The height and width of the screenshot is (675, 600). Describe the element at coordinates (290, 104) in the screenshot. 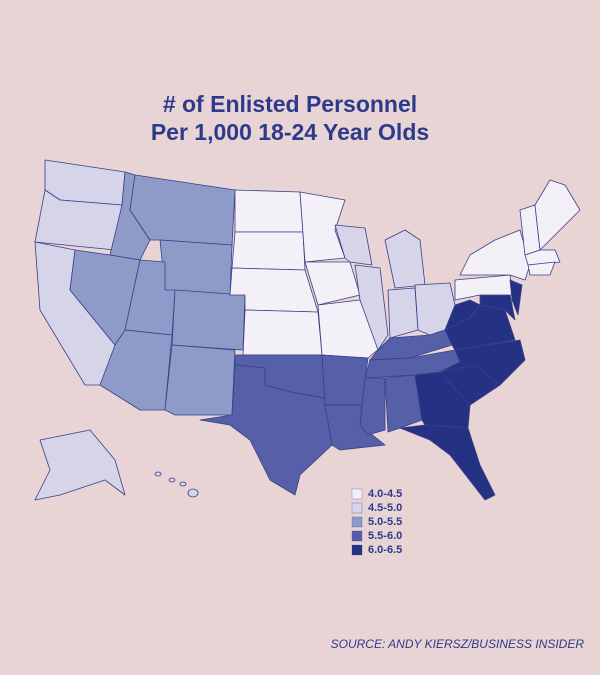

I see `title-line: # of Enlisted Personnel` at that location.